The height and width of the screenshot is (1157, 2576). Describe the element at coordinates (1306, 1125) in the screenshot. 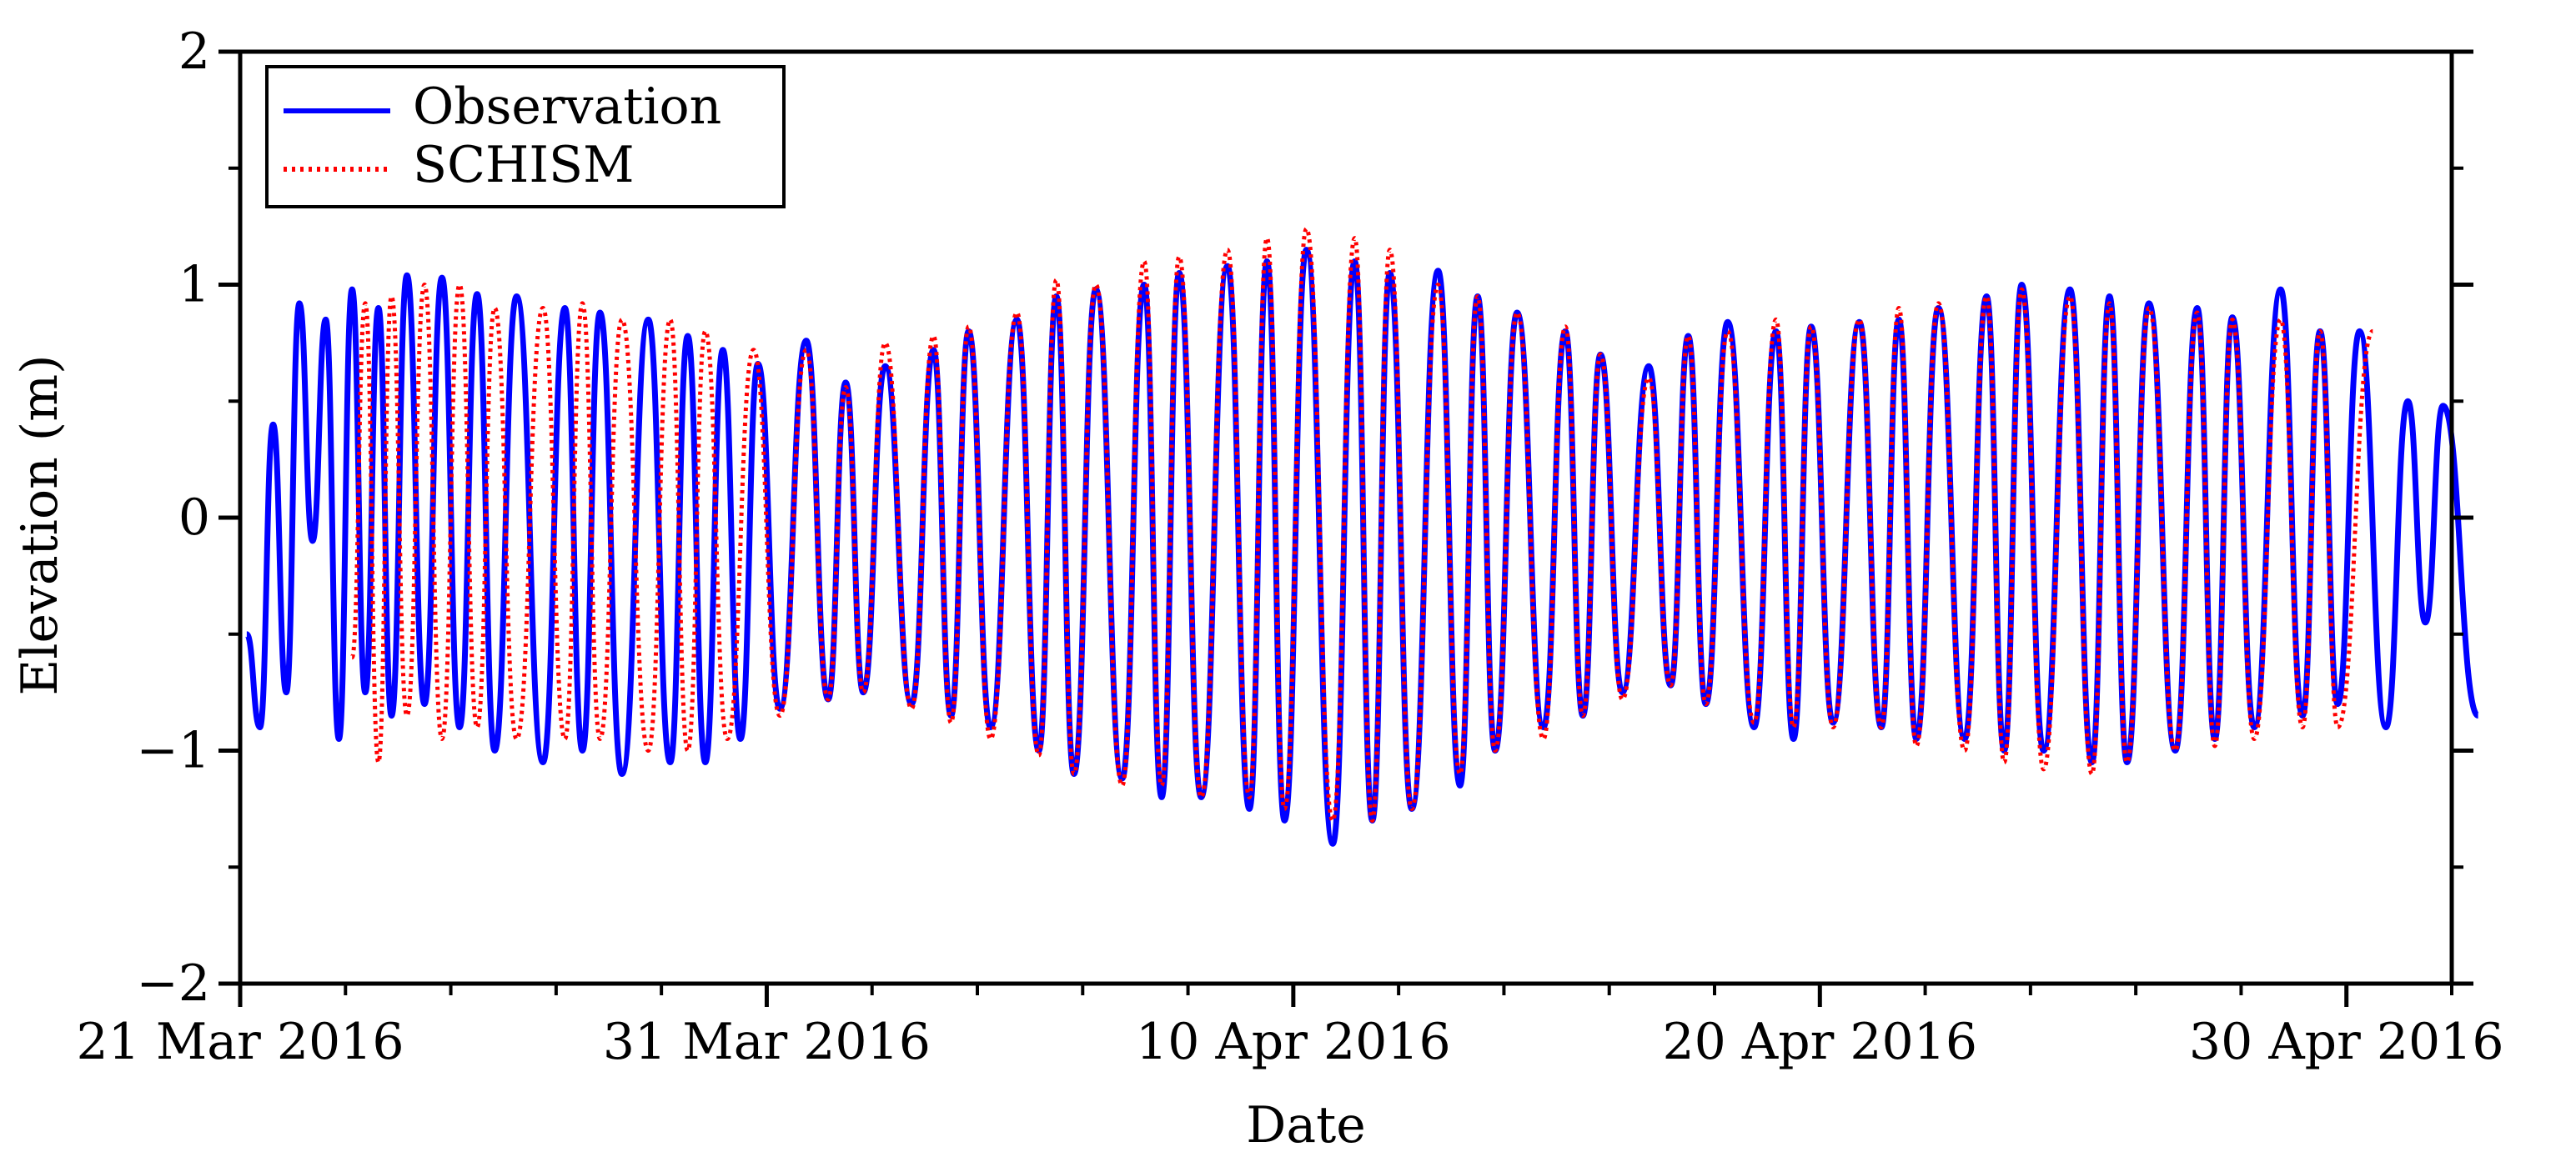

I see `x-axis-label: Date` at that location.